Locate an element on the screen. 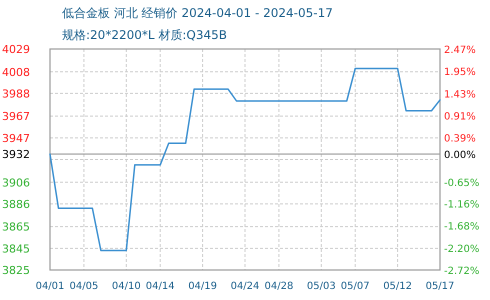  y2-tick-label: -1.16% is located at coordinates (462, 205).